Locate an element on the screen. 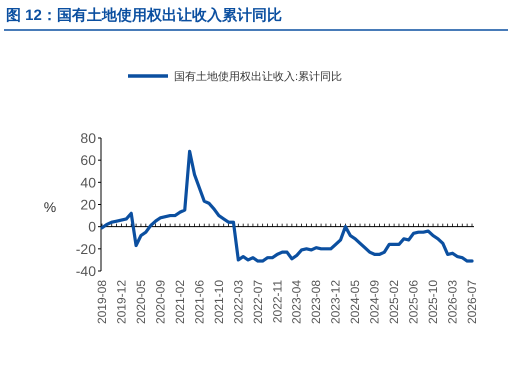  x-tick-label: 2026-07 is located at coordinates (472, 302).